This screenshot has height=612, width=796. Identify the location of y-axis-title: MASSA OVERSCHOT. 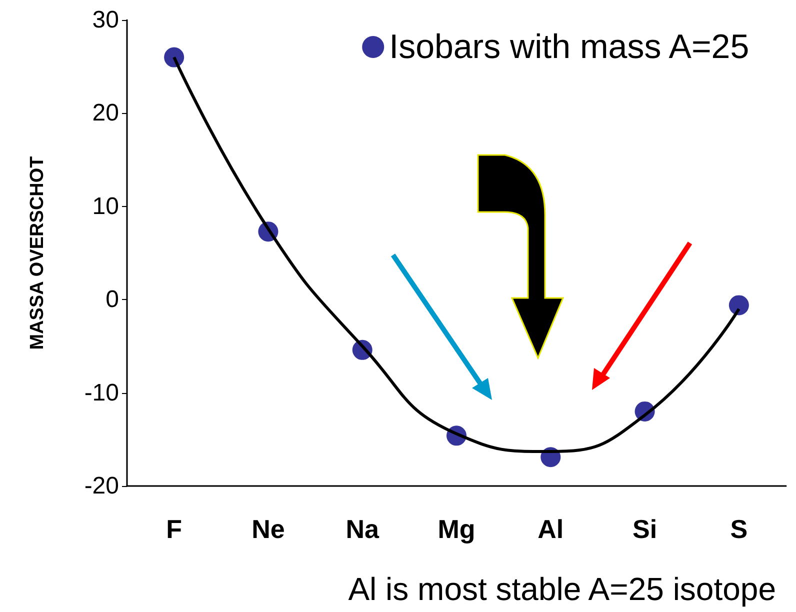
(37, 253).